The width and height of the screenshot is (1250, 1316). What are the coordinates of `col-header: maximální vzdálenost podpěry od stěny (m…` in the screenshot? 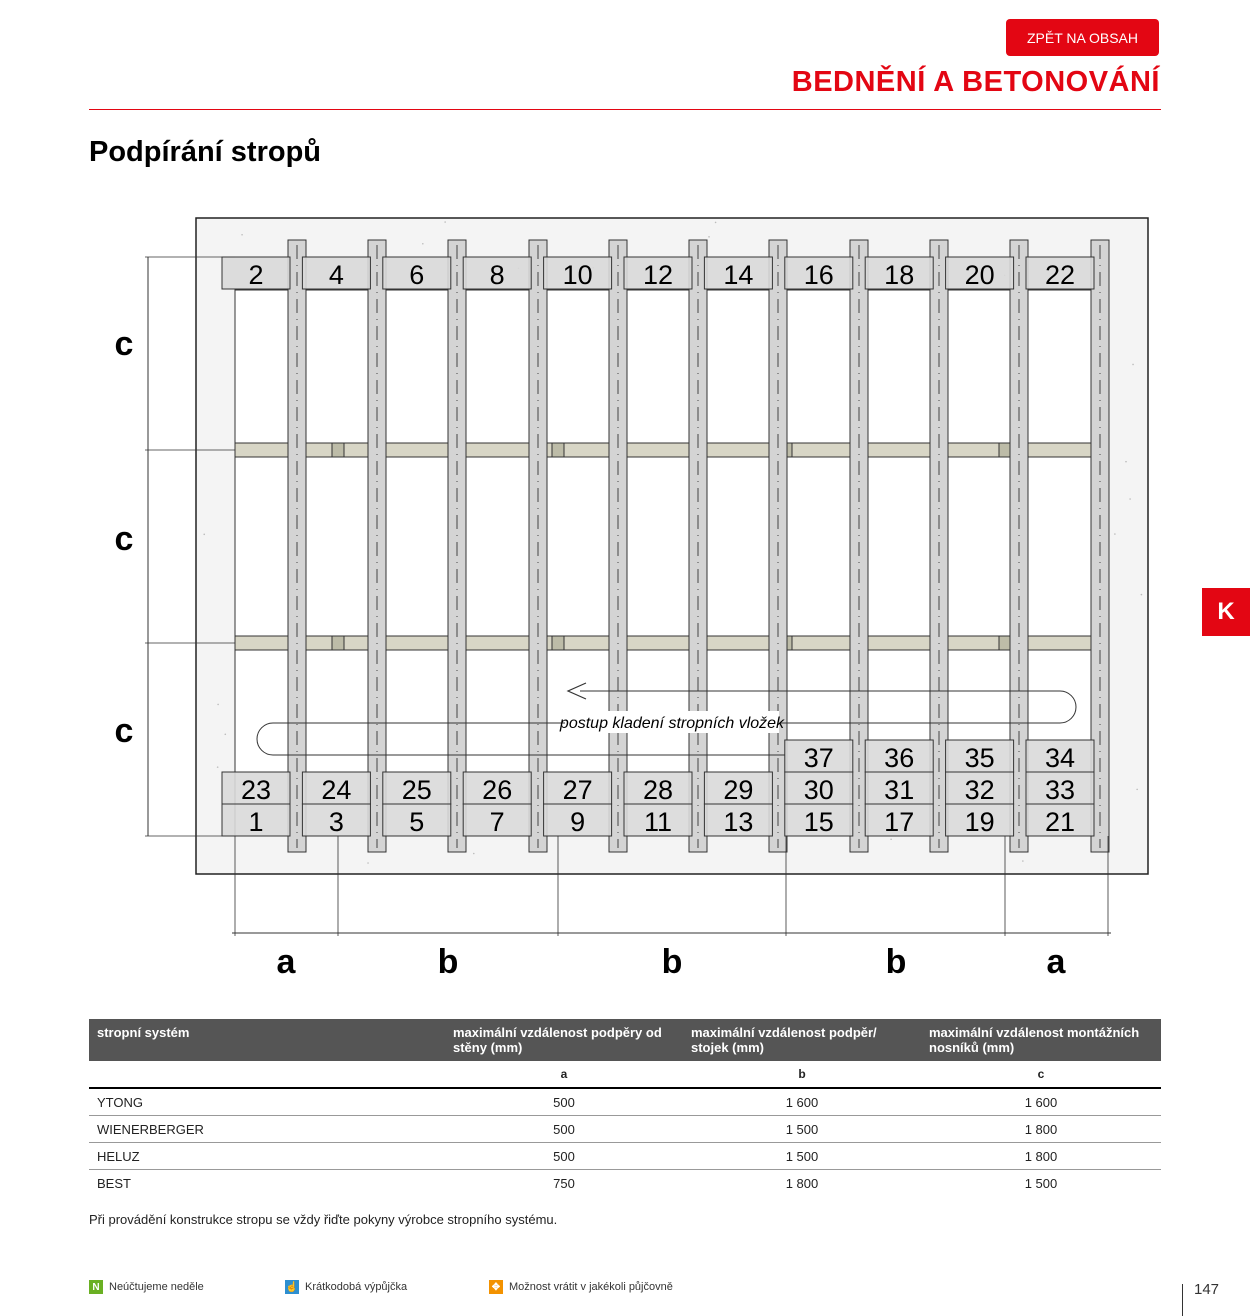 It's located at (564, 1040).